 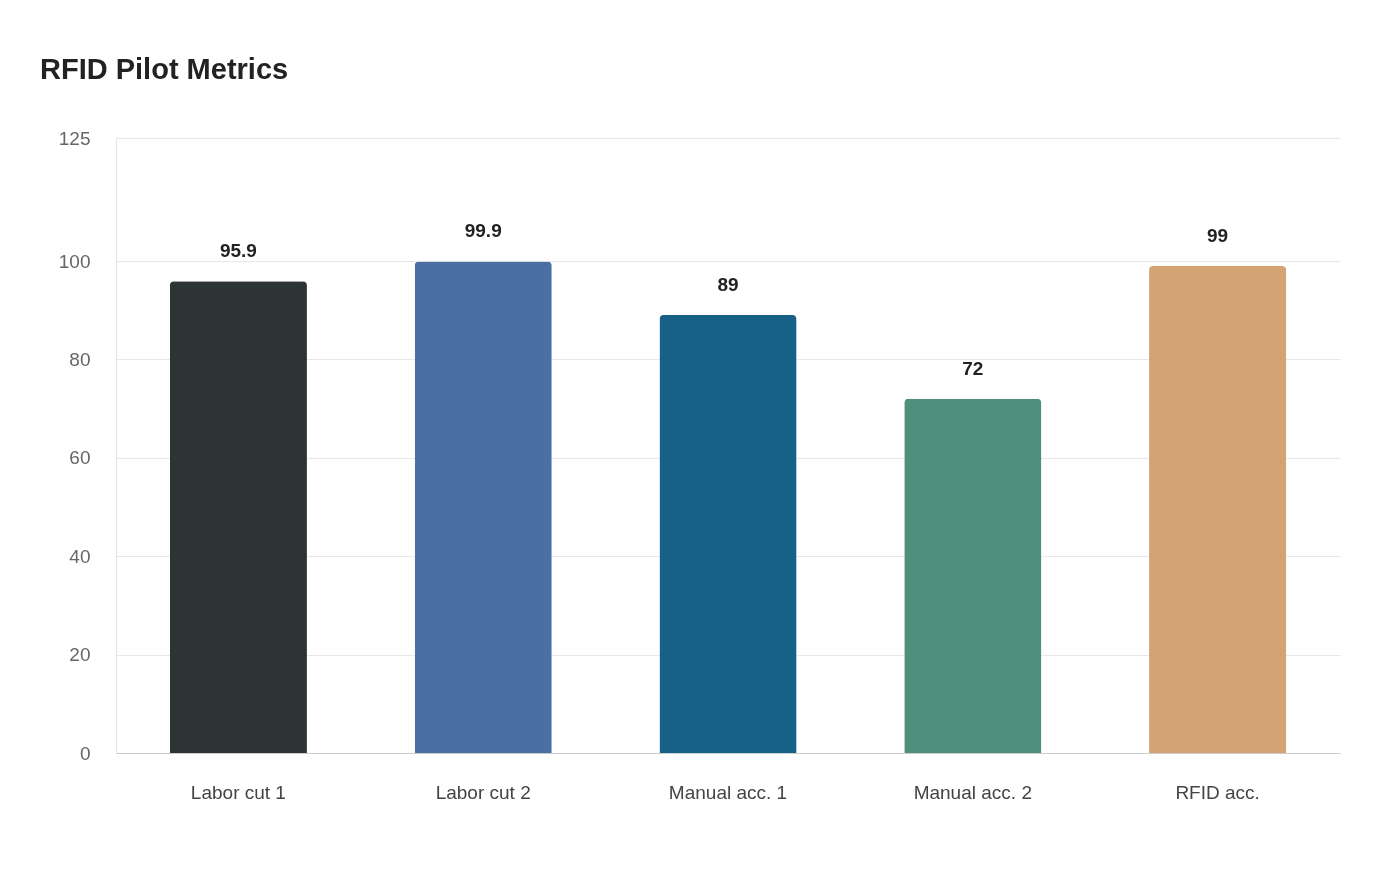 I want to click on y-tick-label: 20, so click(x=80, y=655).